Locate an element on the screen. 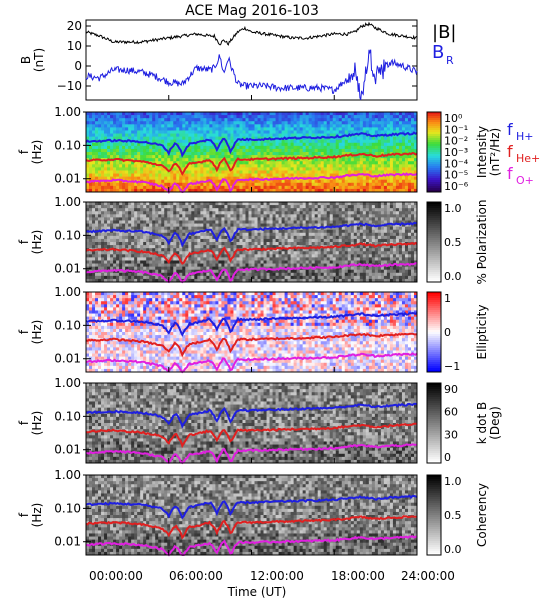 This screenshot has height=600, width=550. colorbar-step is located at coordinates (434, 161).